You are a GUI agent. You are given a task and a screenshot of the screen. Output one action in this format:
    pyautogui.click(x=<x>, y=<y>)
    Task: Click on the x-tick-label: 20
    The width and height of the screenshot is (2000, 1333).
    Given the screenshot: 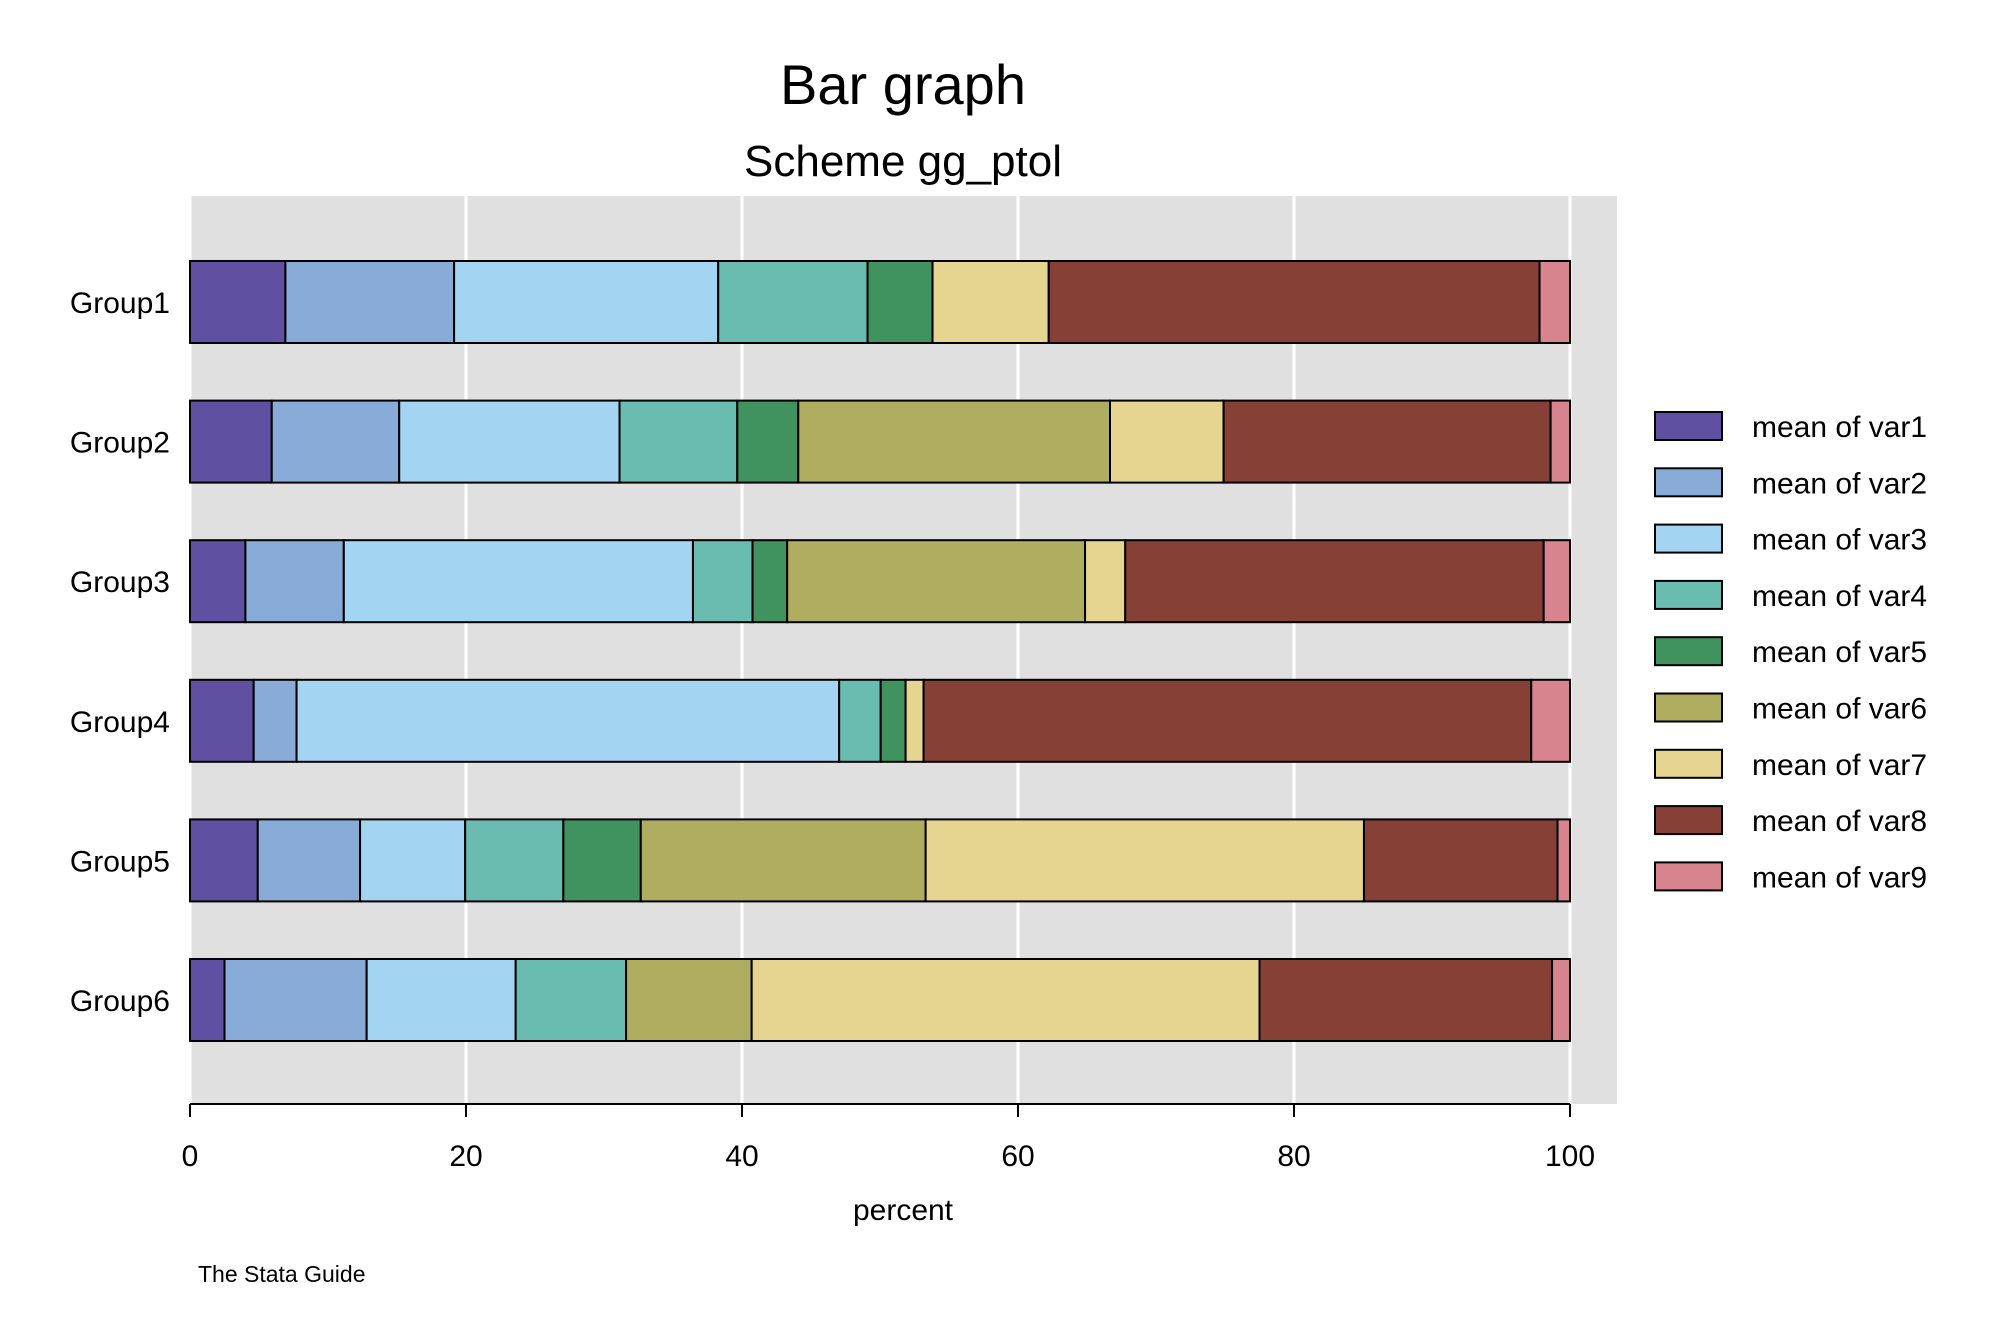 What is the action you would take?
    pyautogui.click(x=465, y=1156)
    